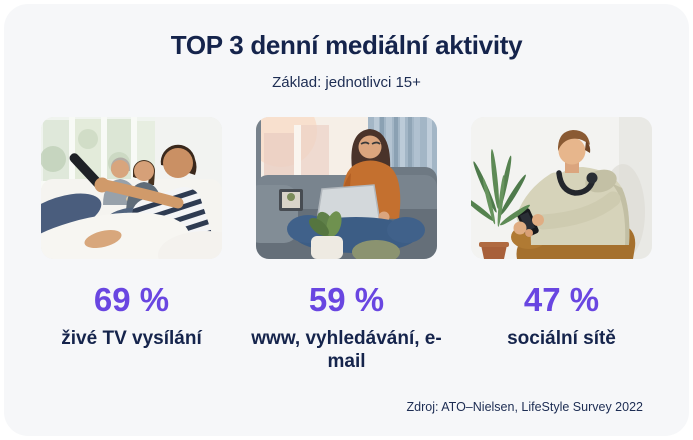 The image size is (693, 440). I want to click on woman-laptop-photo, so click(346, 187).